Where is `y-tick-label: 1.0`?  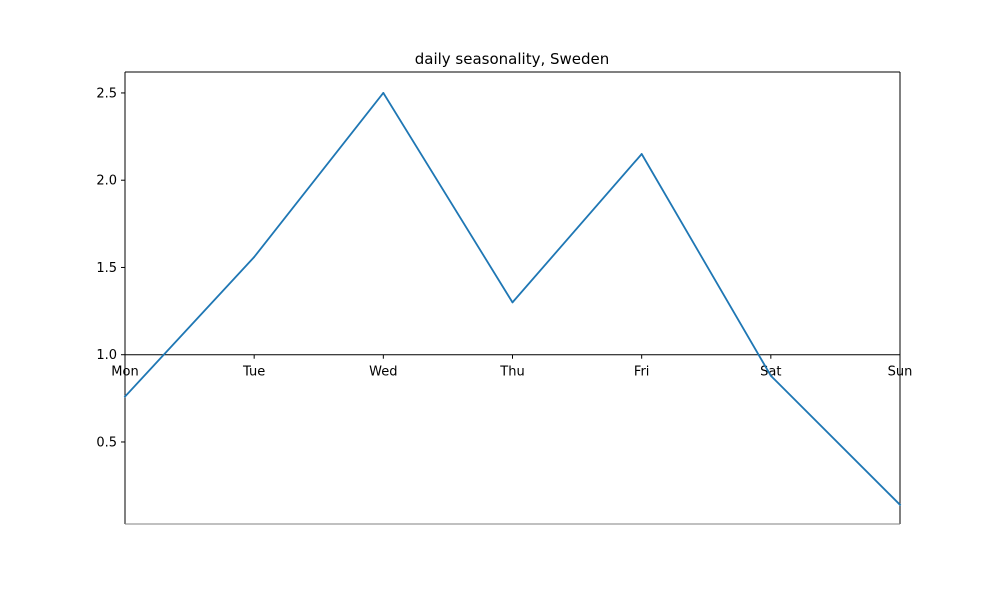 y-tick-label: 1.0 is located at coordinates (106, 355).